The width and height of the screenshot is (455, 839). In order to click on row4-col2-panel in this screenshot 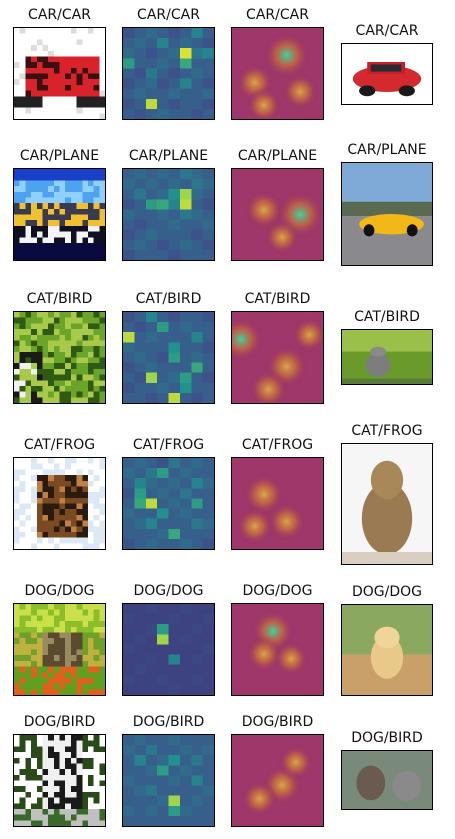, I will do `click(168, 503)`.